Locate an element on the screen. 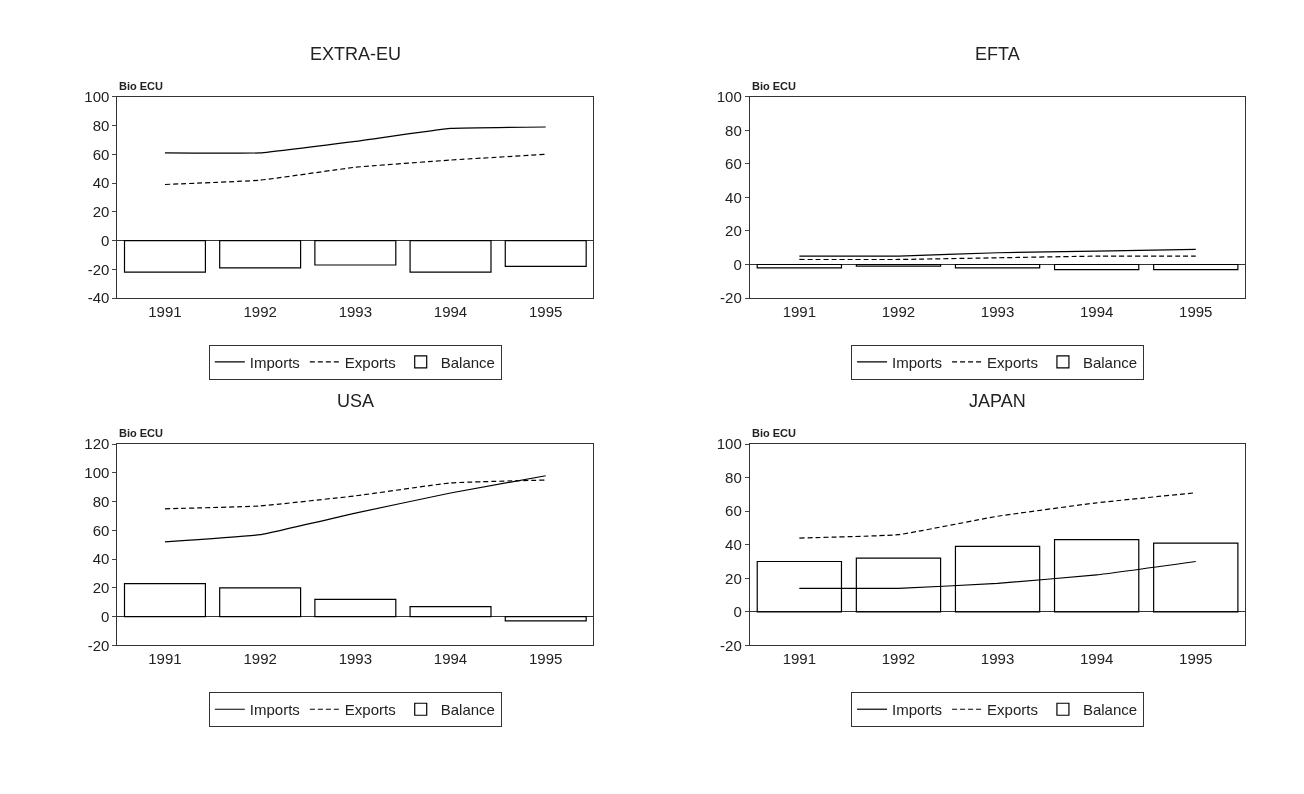  y-tick-label: -40 is located at coordinates (98, 298).